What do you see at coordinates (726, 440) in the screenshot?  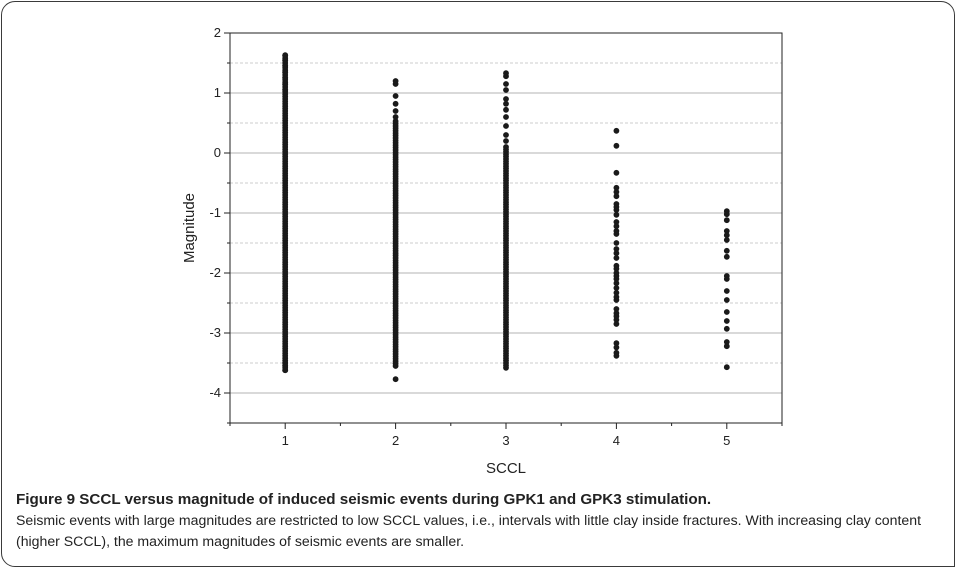 I see `x-tick-label: 5` at bounding box center [726, 440].